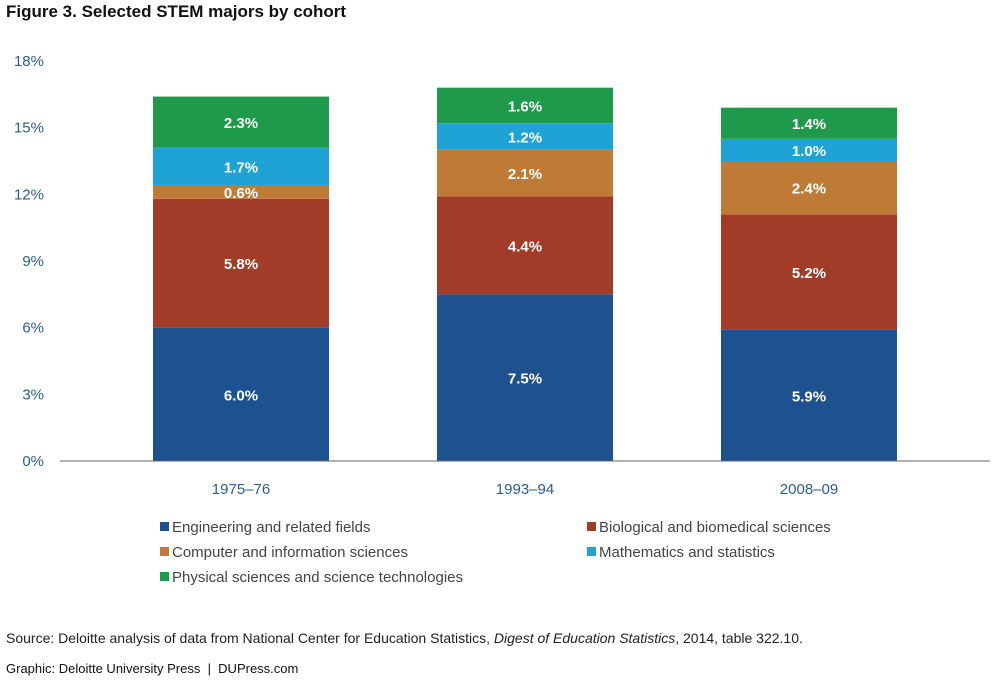  I want to click on x-tick-label: 2008–09, so click(809, 489).